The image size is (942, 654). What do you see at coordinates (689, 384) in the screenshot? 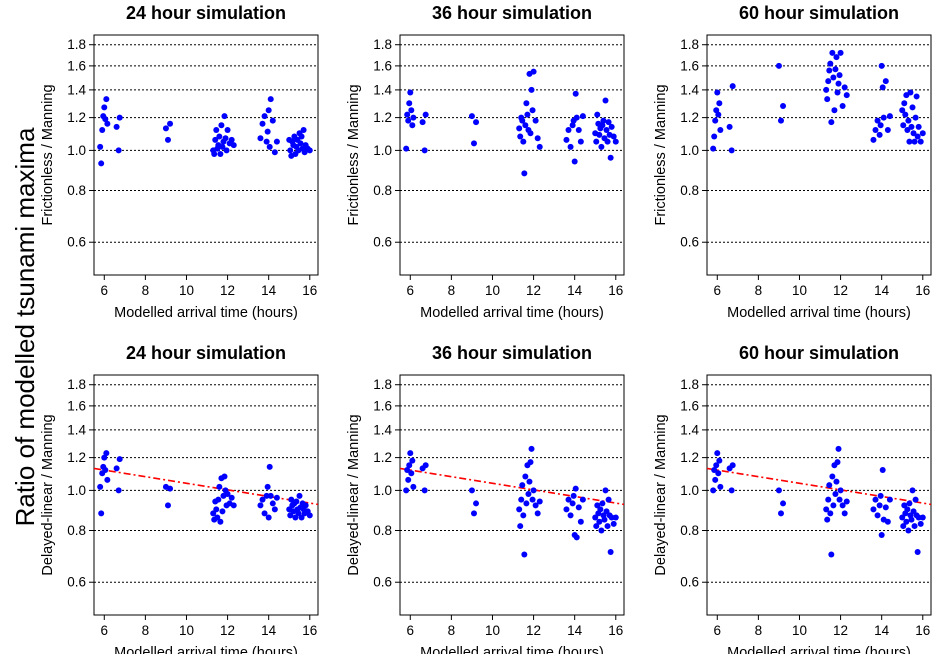
I see `y-tick-label: 1.8` at bounding box center [689, 384].